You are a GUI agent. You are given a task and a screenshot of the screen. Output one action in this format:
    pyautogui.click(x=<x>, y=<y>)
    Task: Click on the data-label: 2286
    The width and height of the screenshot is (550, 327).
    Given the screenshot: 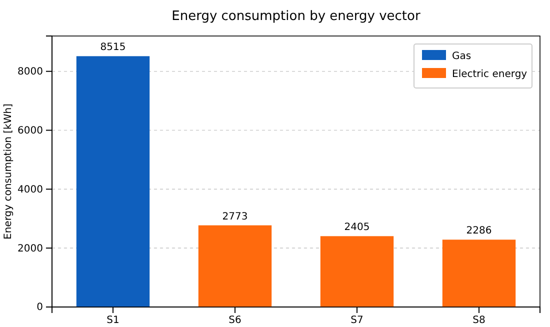 What is the action you would take?
    pyautogui.click(x=479, y=231)
    